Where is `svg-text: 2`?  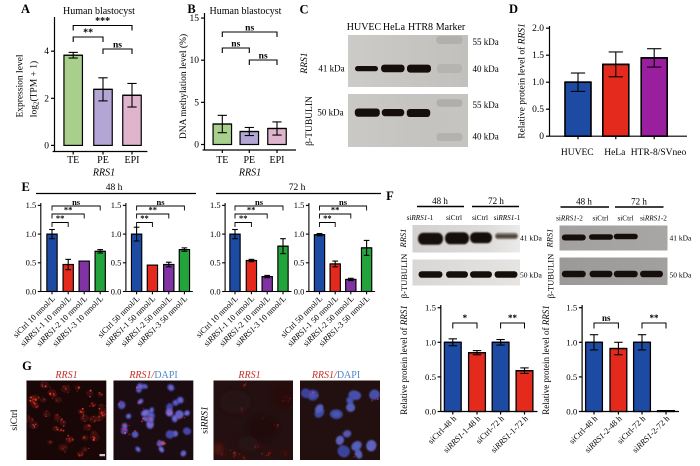 svg-text: 2 is located at coordinates (46, 99).